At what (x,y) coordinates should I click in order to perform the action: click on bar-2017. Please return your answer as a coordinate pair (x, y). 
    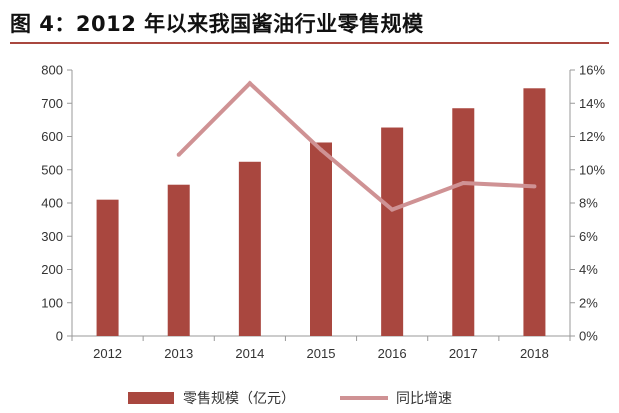
    Looking at the image, I should click on (463, 222).